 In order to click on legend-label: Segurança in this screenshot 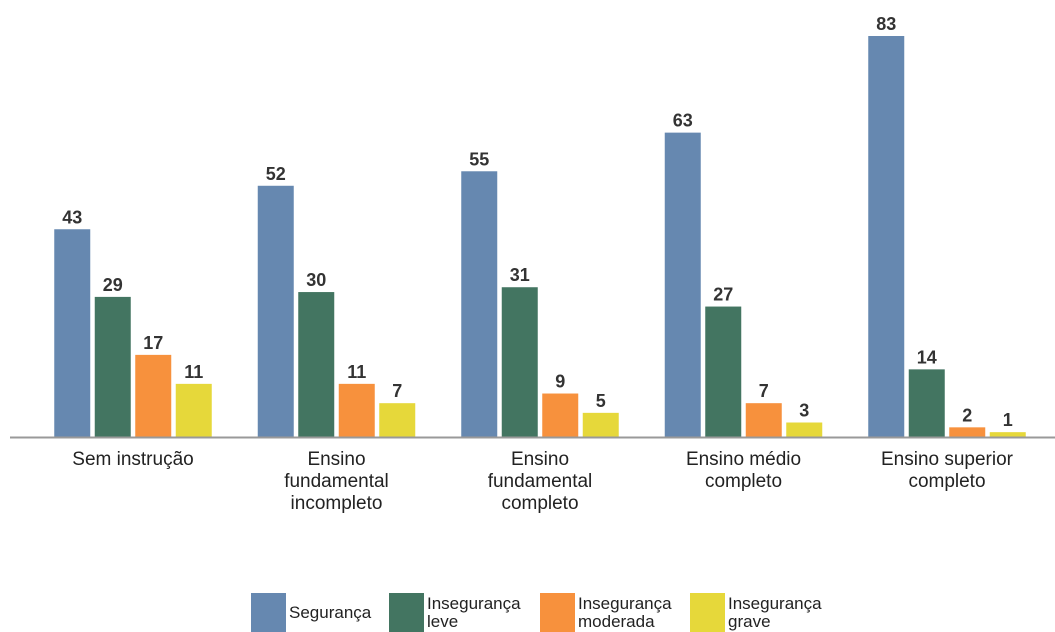, I will do `click(330, 612)`.